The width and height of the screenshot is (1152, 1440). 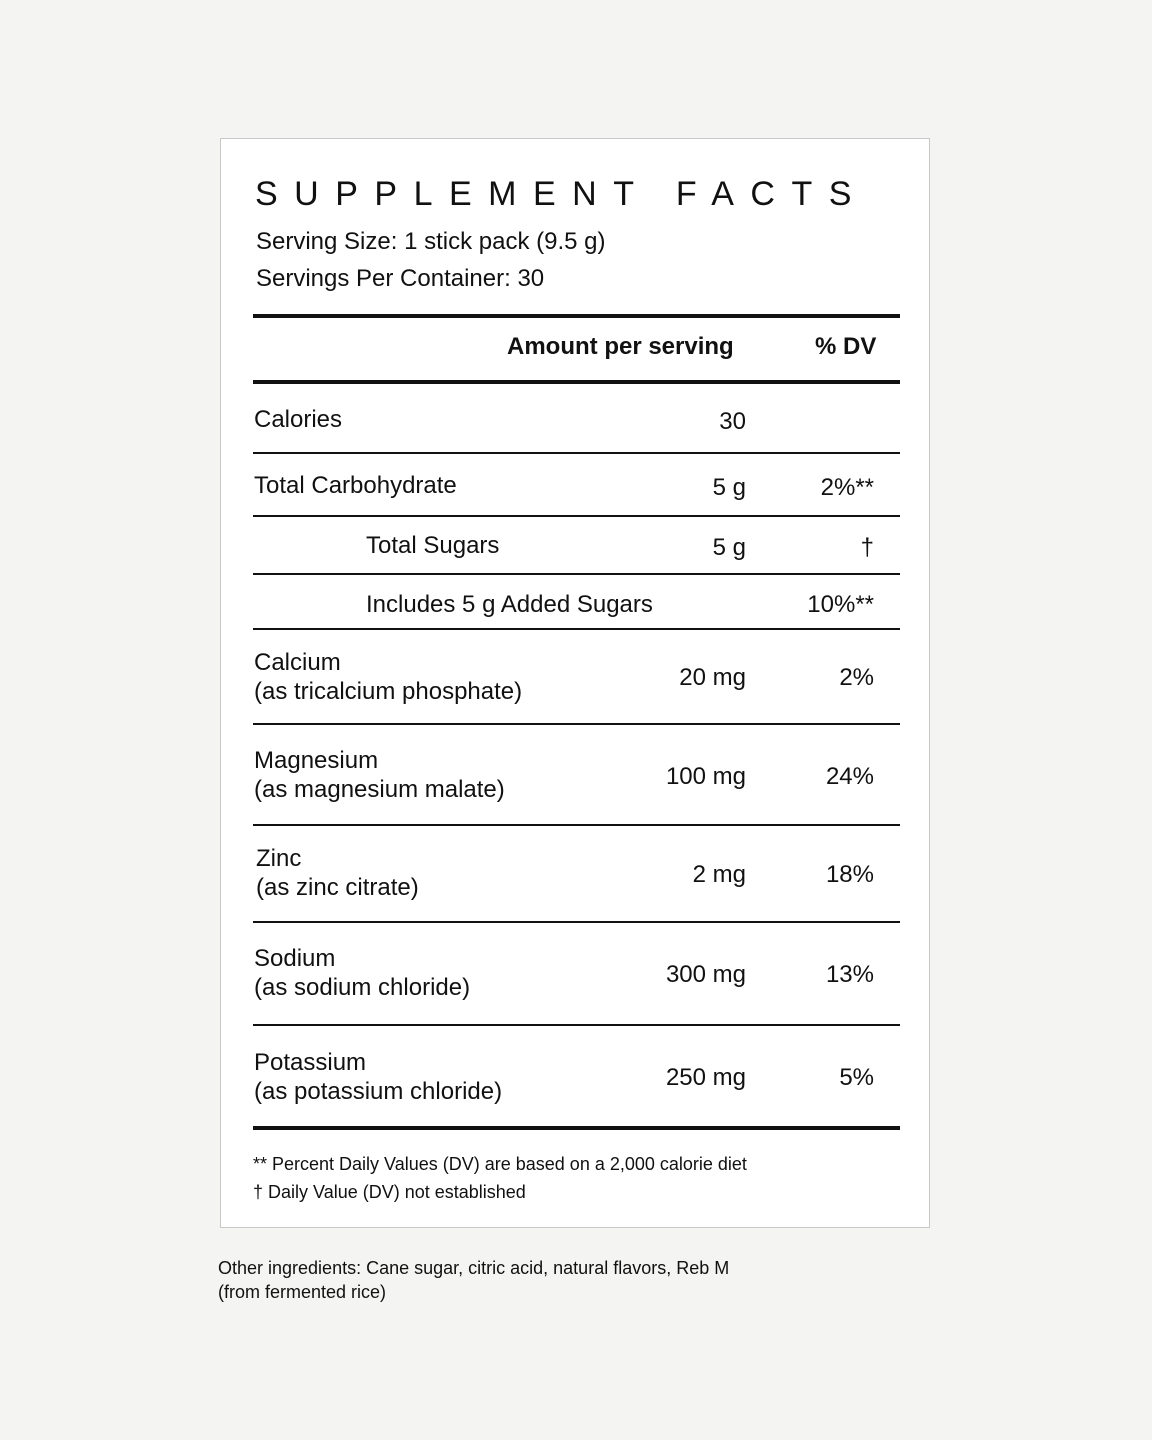 I want to click on servings-per-container: Servings Per Container: 30, so click(x=400, y=278).